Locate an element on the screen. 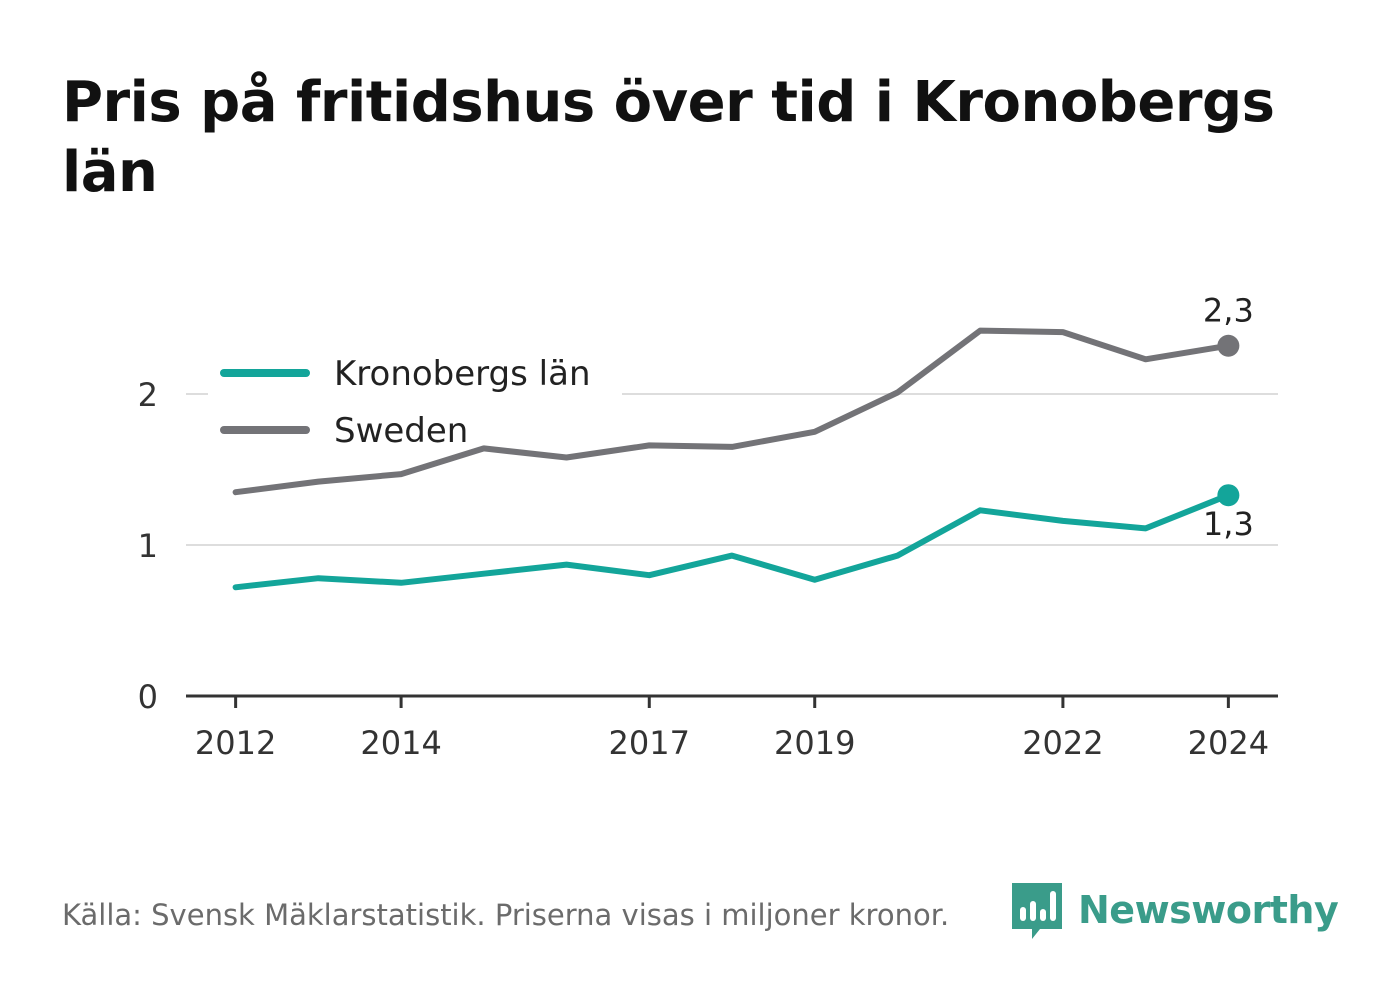  x-tick-label: 2012 is located at coordinates (235, 743).